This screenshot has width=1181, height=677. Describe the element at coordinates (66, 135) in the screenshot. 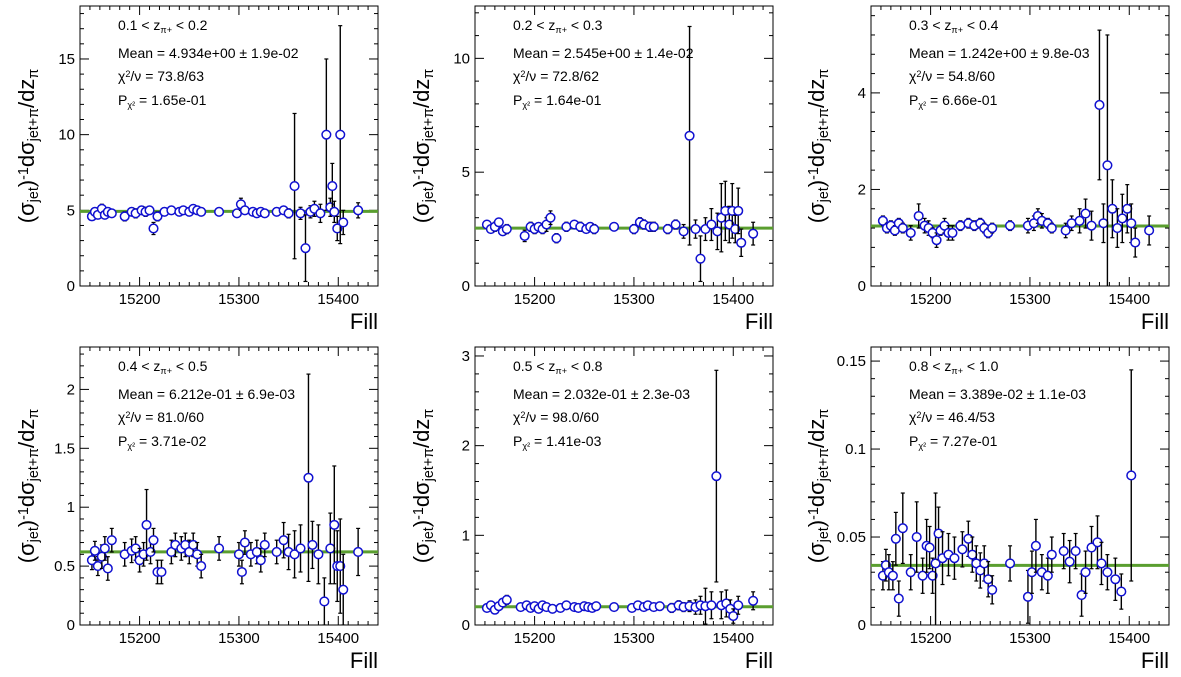

I see `y-tick-label: 10` at that location.